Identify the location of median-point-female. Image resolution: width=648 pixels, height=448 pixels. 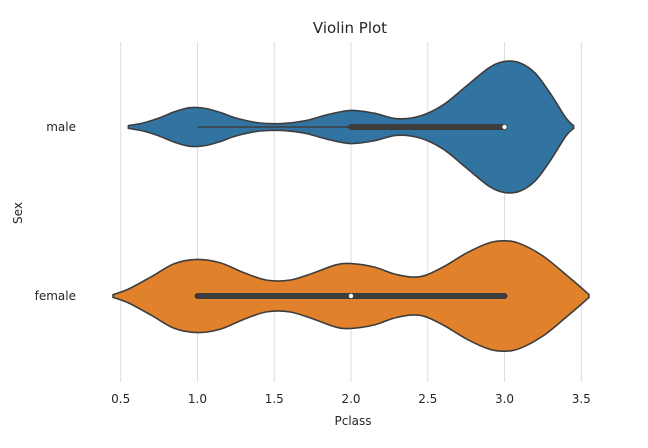
(351, 296).